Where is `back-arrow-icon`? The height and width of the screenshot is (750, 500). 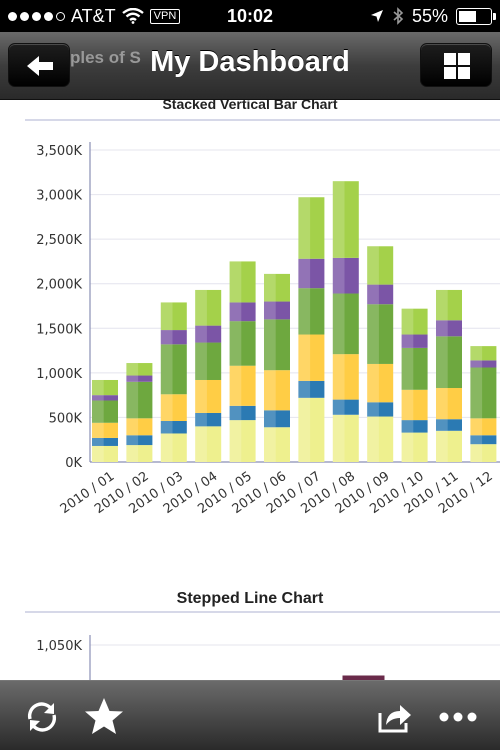
back-arrow-icon is located at coordinates (40, 66).